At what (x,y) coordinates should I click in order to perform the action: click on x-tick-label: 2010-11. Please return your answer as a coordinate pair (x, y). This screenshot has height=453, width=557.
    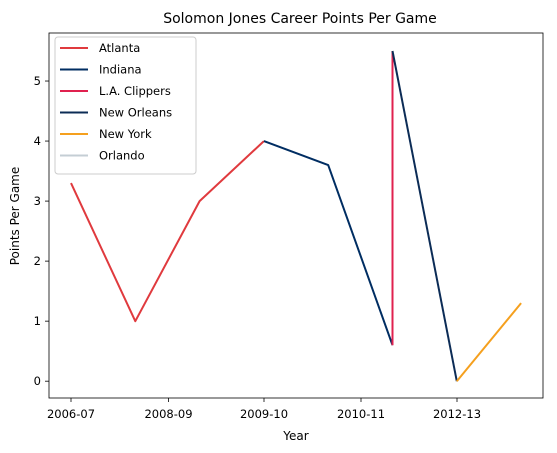
    Looking at the image, I should click on (361, 414).